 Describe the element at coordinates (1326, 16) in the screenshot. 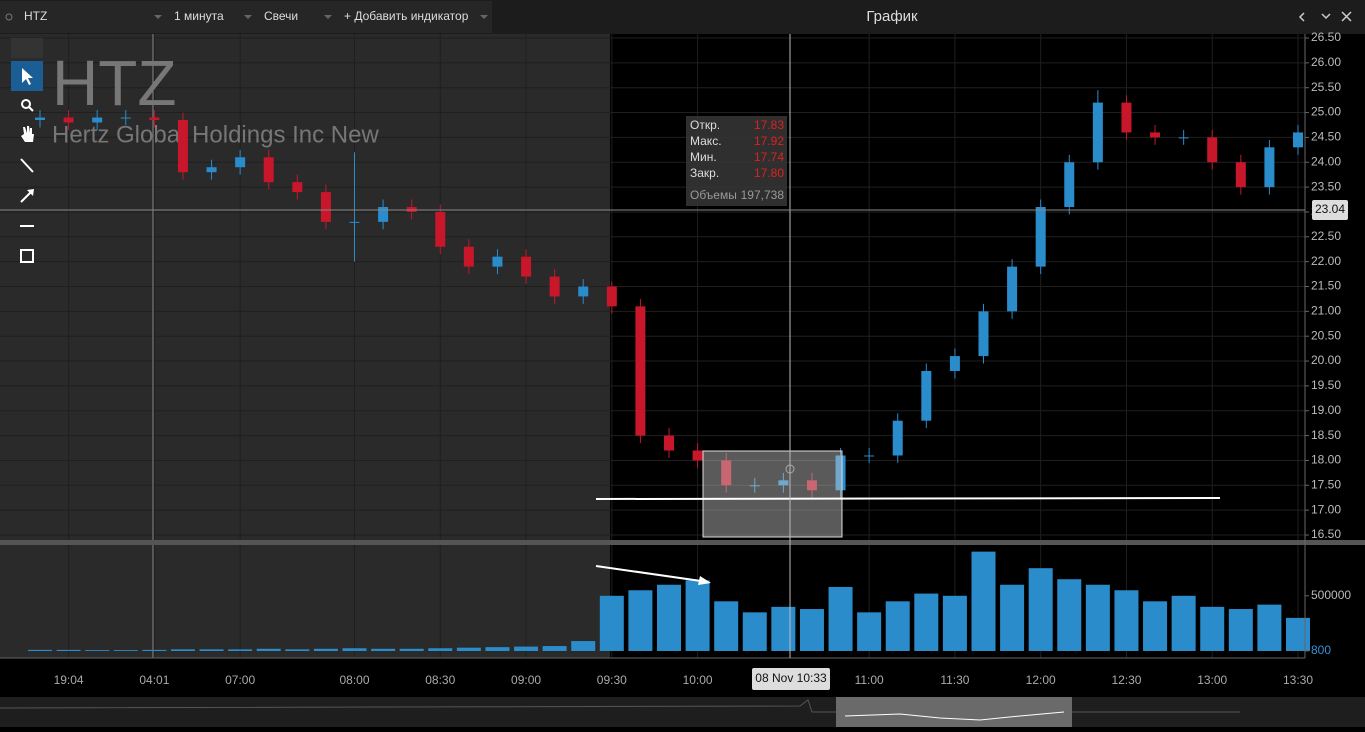

I see `collapse-button` at that location.